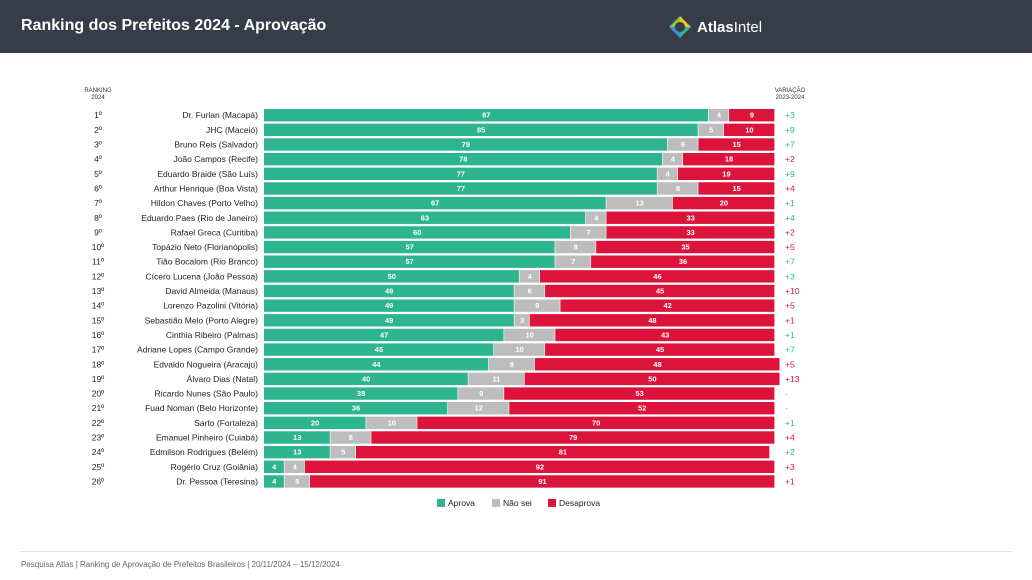 Image resolution: width=1032 pixels, height=580 pixels. Describe the element at coordinates (660, 291) in the screenshot. I see `bar-value-label: 45` at that location.